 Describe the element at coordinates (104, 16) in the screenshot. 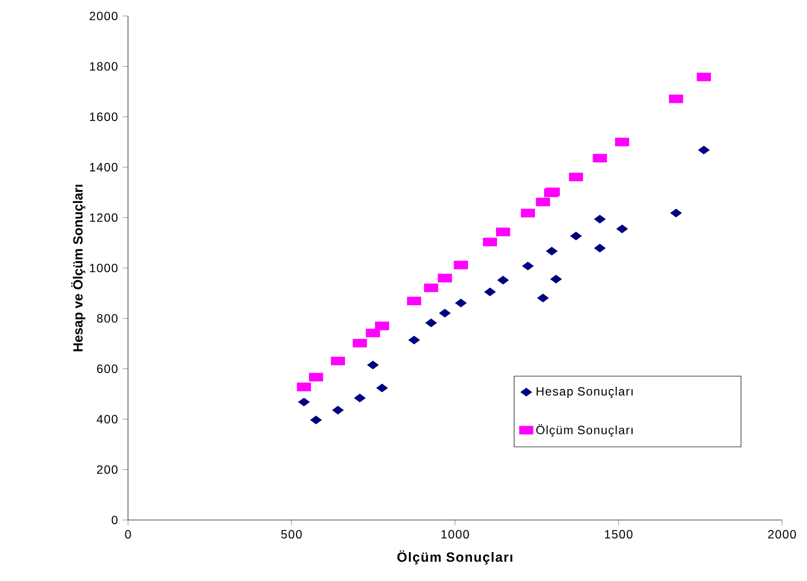

I see `y-tick-label: 2000` at that location.